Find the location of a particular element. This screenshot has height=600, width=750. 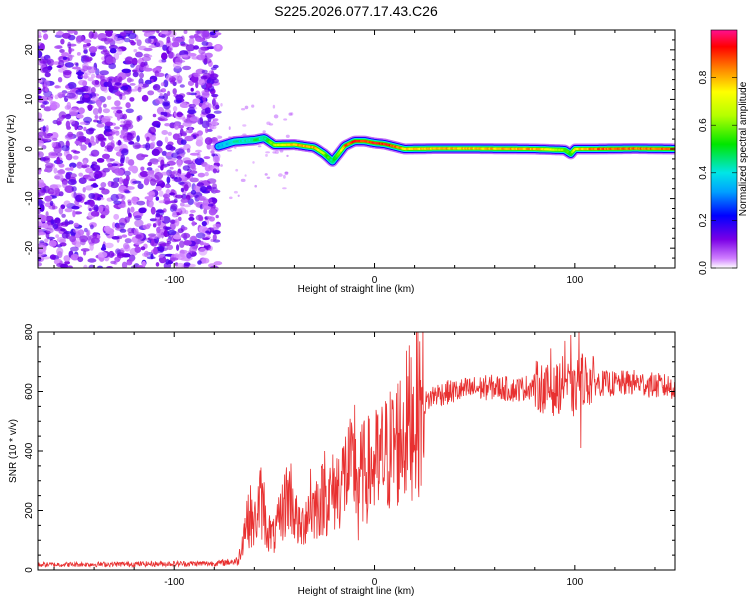

colorbar-tick-label: 0.2 is located at coordinates (703, 220).